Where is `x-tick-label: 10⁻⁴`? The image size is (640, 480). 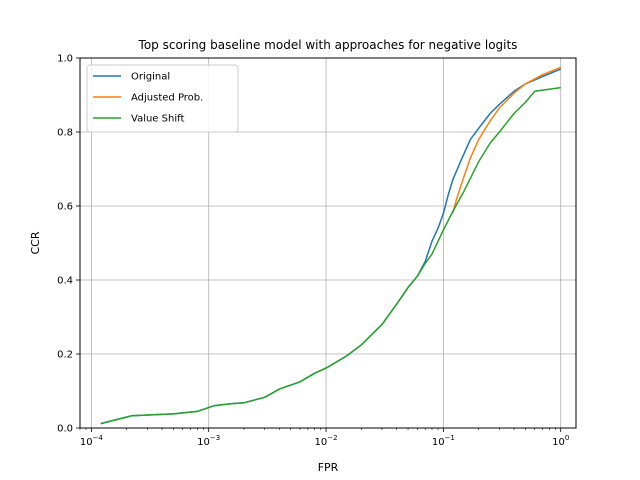 x-tick-label: 10⁻⁴ is located at coordinates (92, 441).